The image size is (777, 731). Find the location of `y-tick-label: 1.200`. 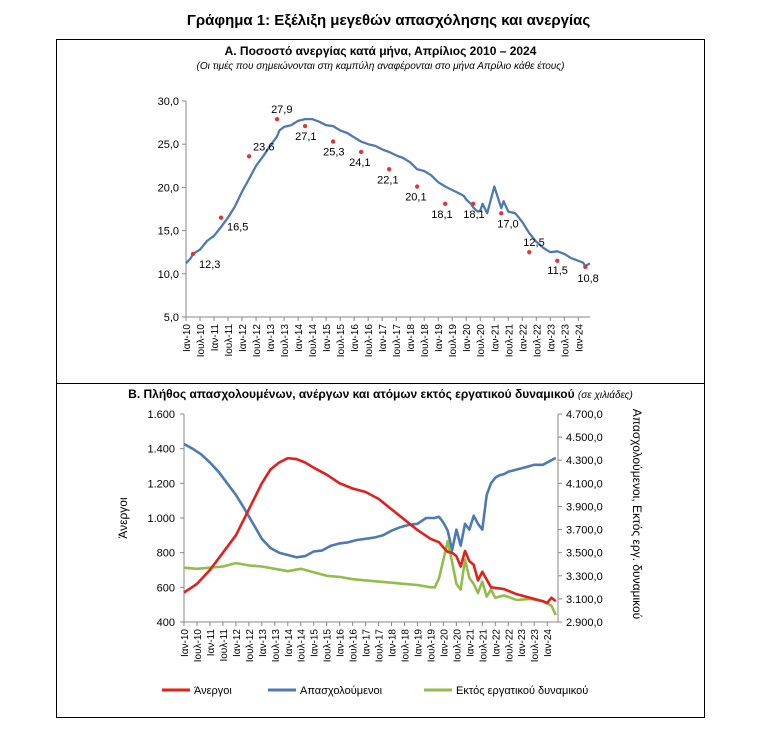

y-tick-label: 1.200 is located at coordinates (161, 484).